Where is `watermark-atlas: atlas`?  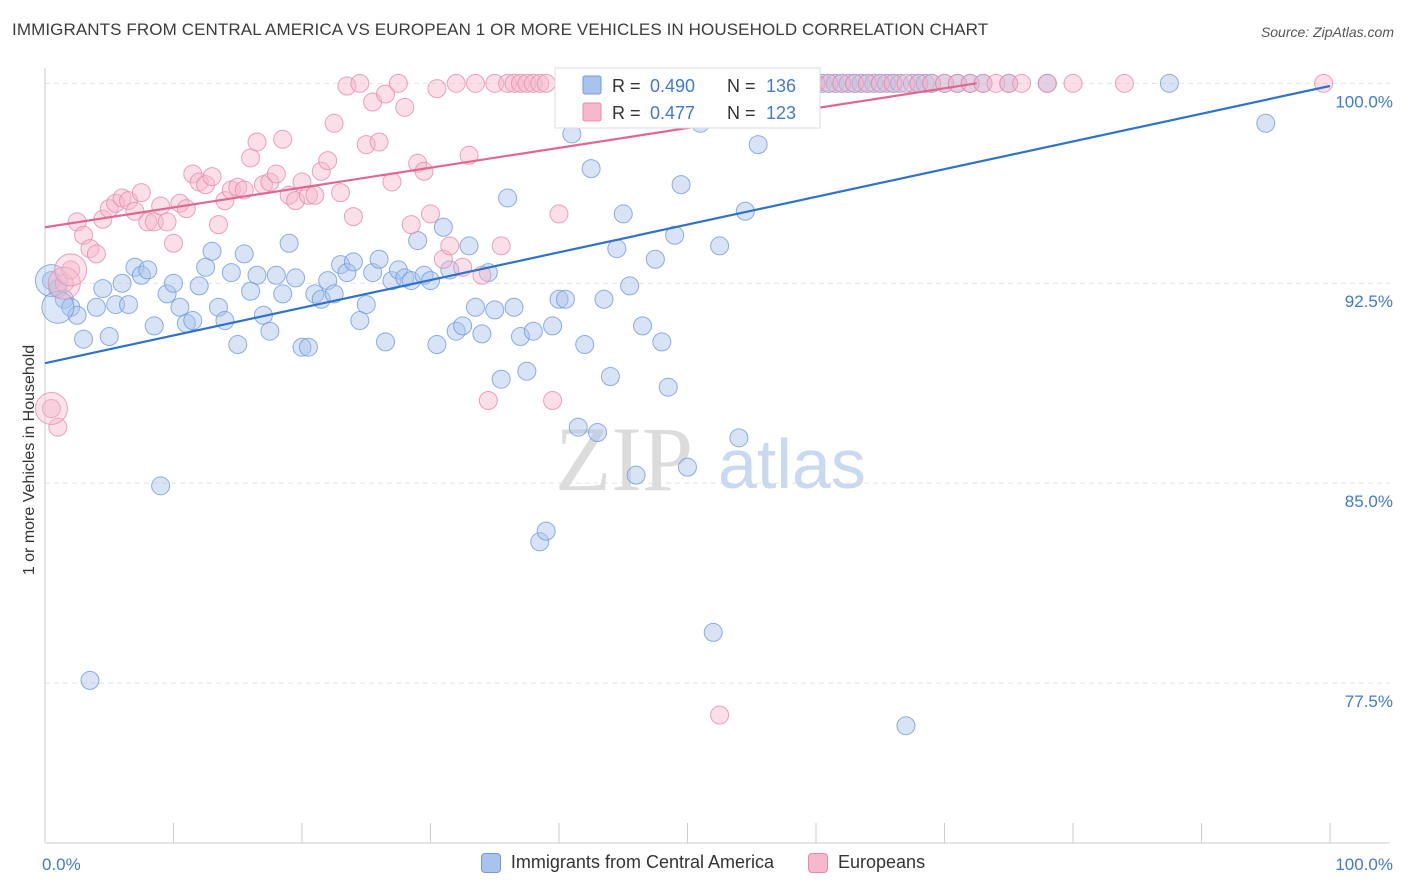 watermark-atlas: atlas is located at coordinates (792, 464).